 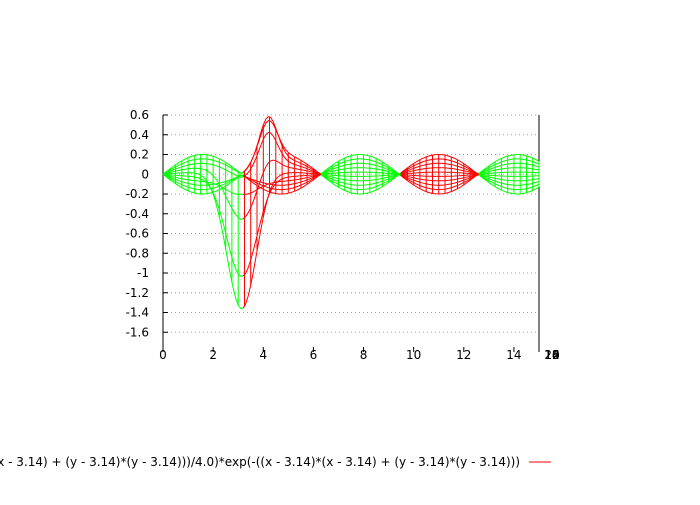 What do you see at coordinates (463, 355) in the screenshot?
I see `x-tick-label: 12` at bounding box center [463, 355].